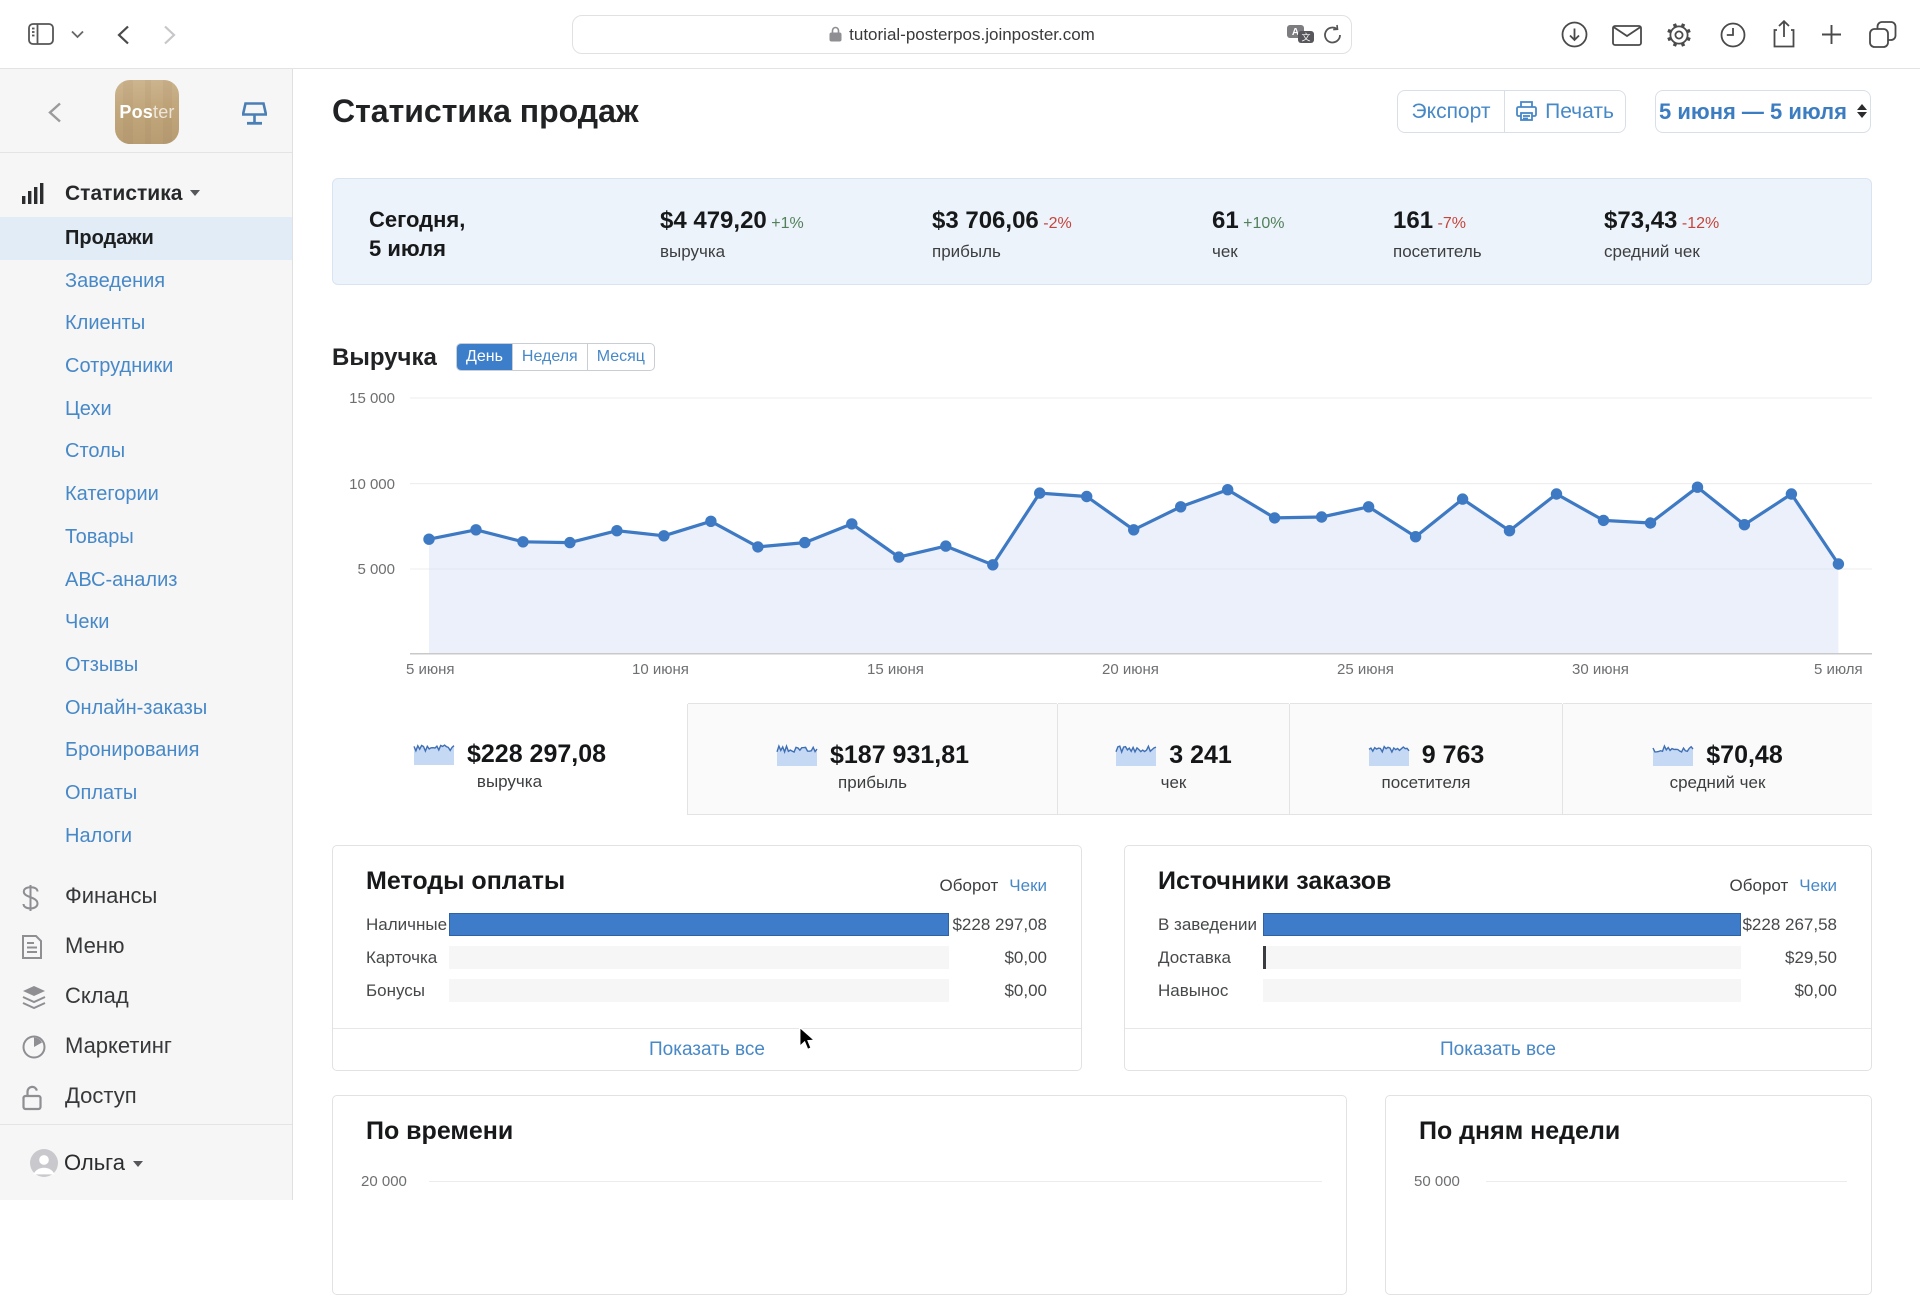 The image size is (1920, 1295). What do you see at coordinates (1305, 37) in the screenshot?
I see `svg-text: 文` at bounding box center [1305, 37].